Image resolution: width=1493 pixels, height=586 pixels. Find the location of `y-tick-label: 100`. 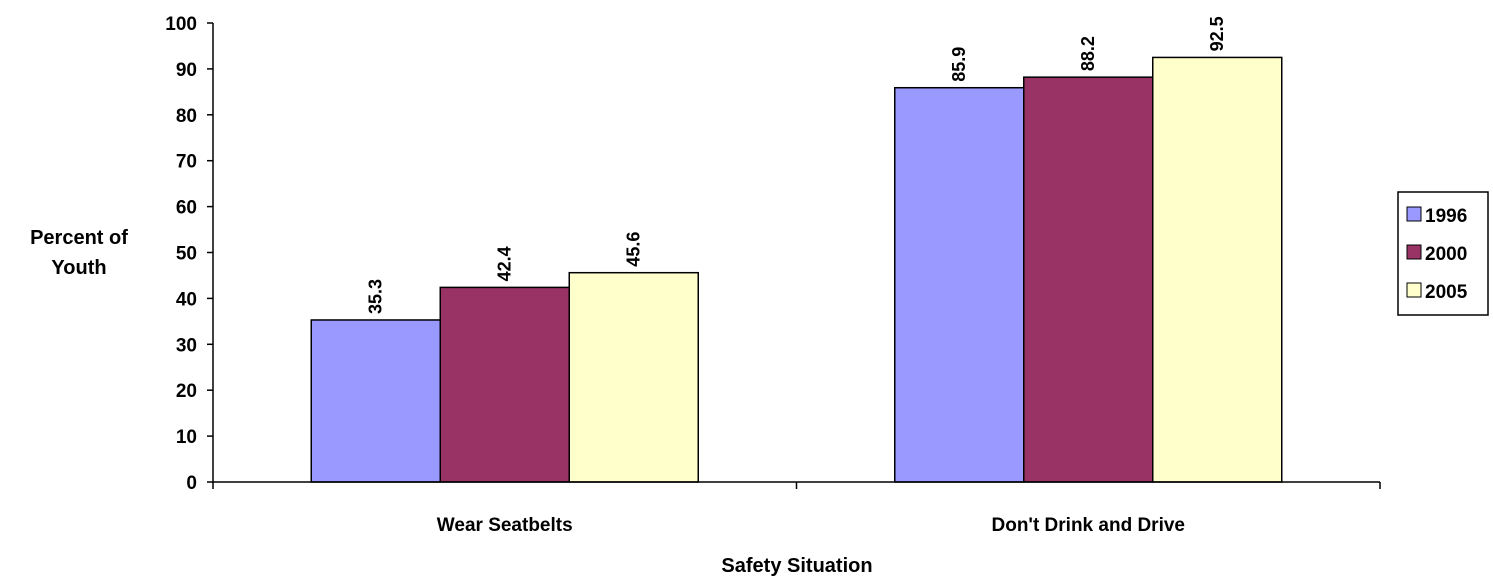

y-tick-label: 100 is located at coordinates (181, 24).